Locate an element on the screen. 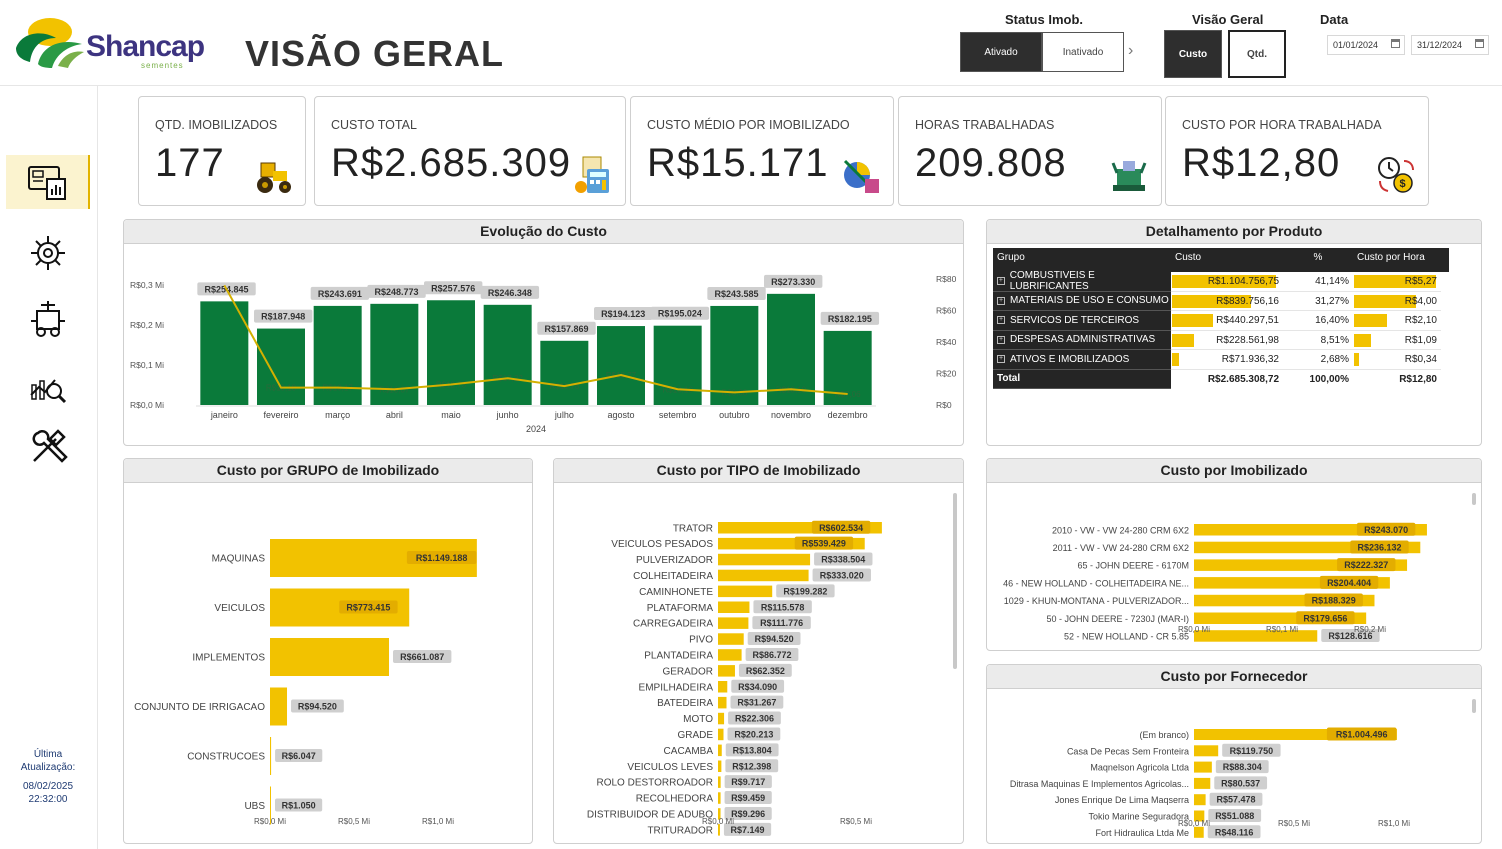 Image resolution: width=1502 pixels, height=849 pixels. category-label: IMPLEMENTOS is located at coordinates (228, 658).